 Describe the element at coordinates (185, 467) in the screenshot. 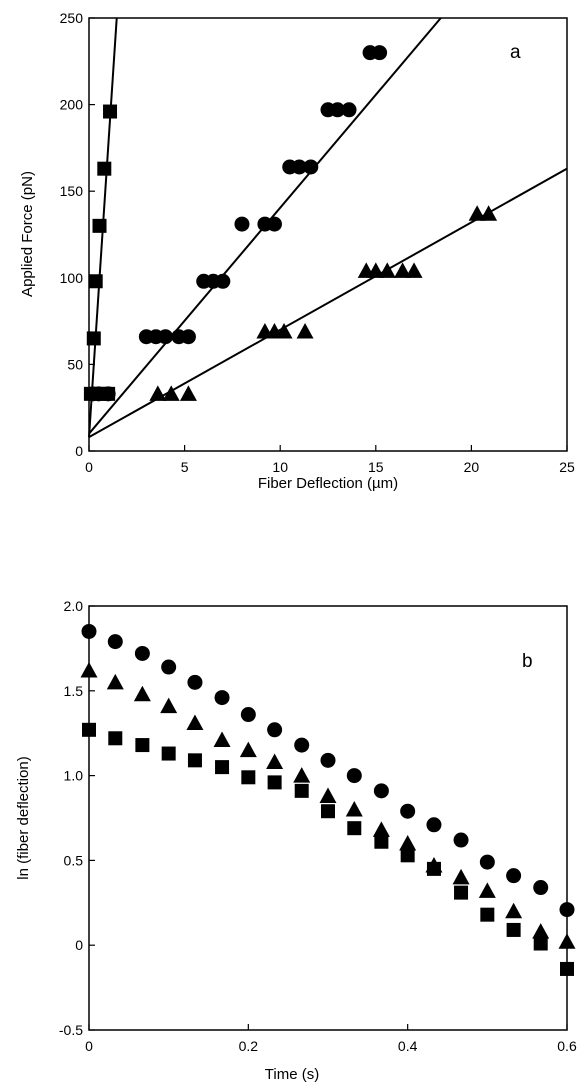

I see `panel-a-x-tick-label-1: 5` at that location.